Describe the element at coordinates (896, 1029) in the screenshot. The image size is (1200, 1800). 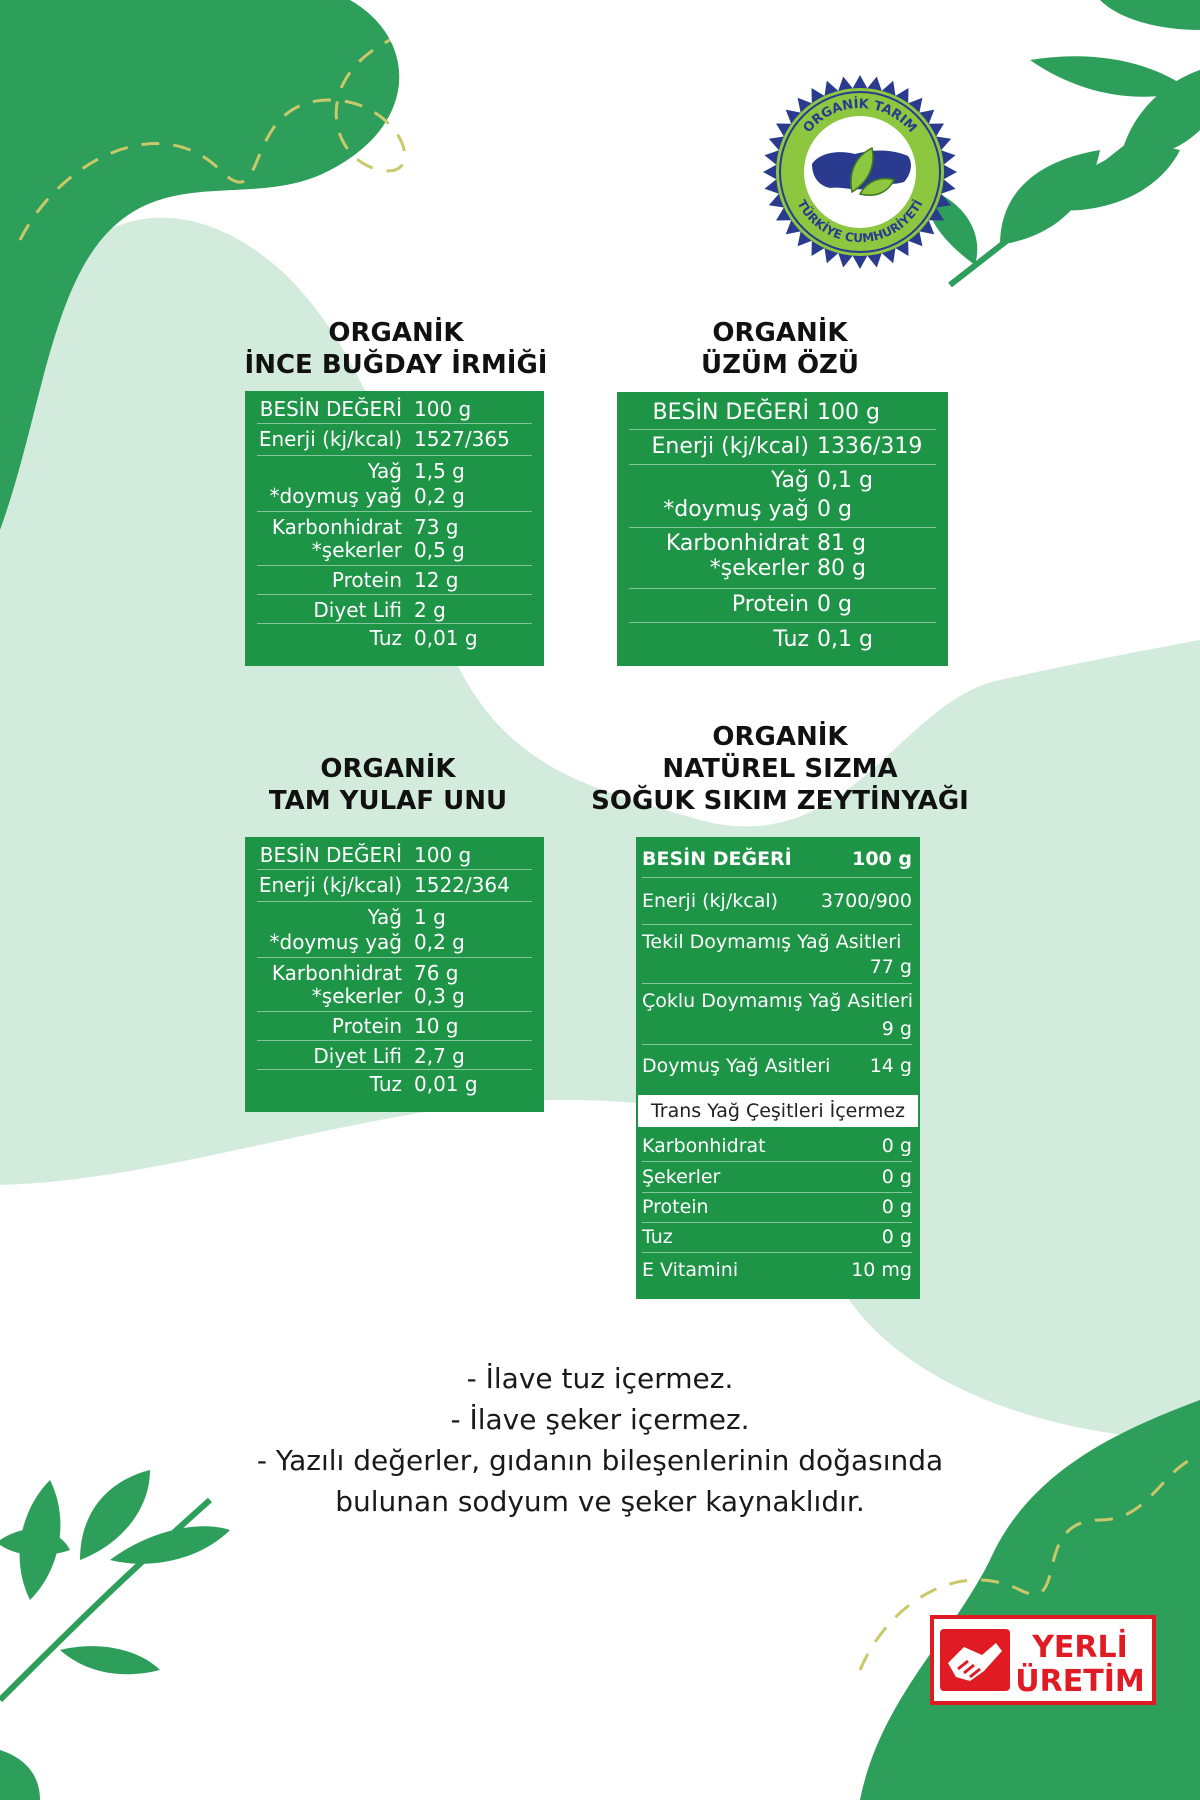
I see `nutrient-value: 9 g` at that location.